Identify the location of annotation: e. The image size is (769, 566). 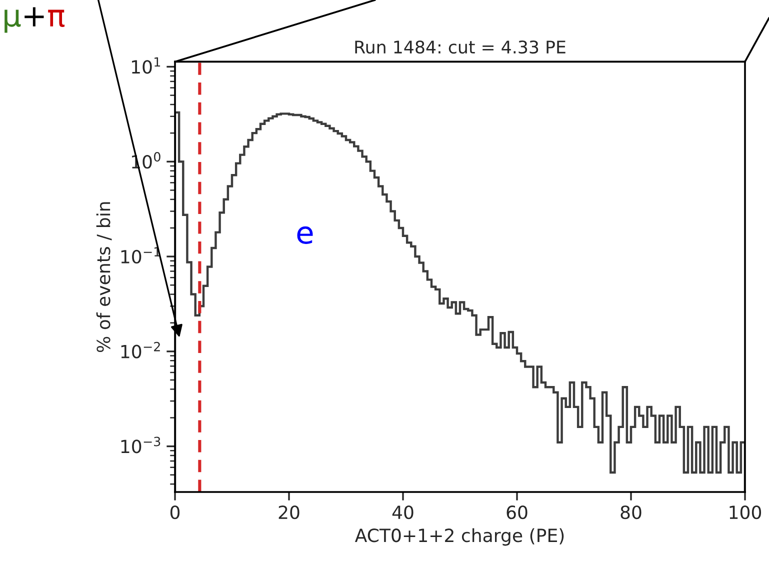
(305, 235).